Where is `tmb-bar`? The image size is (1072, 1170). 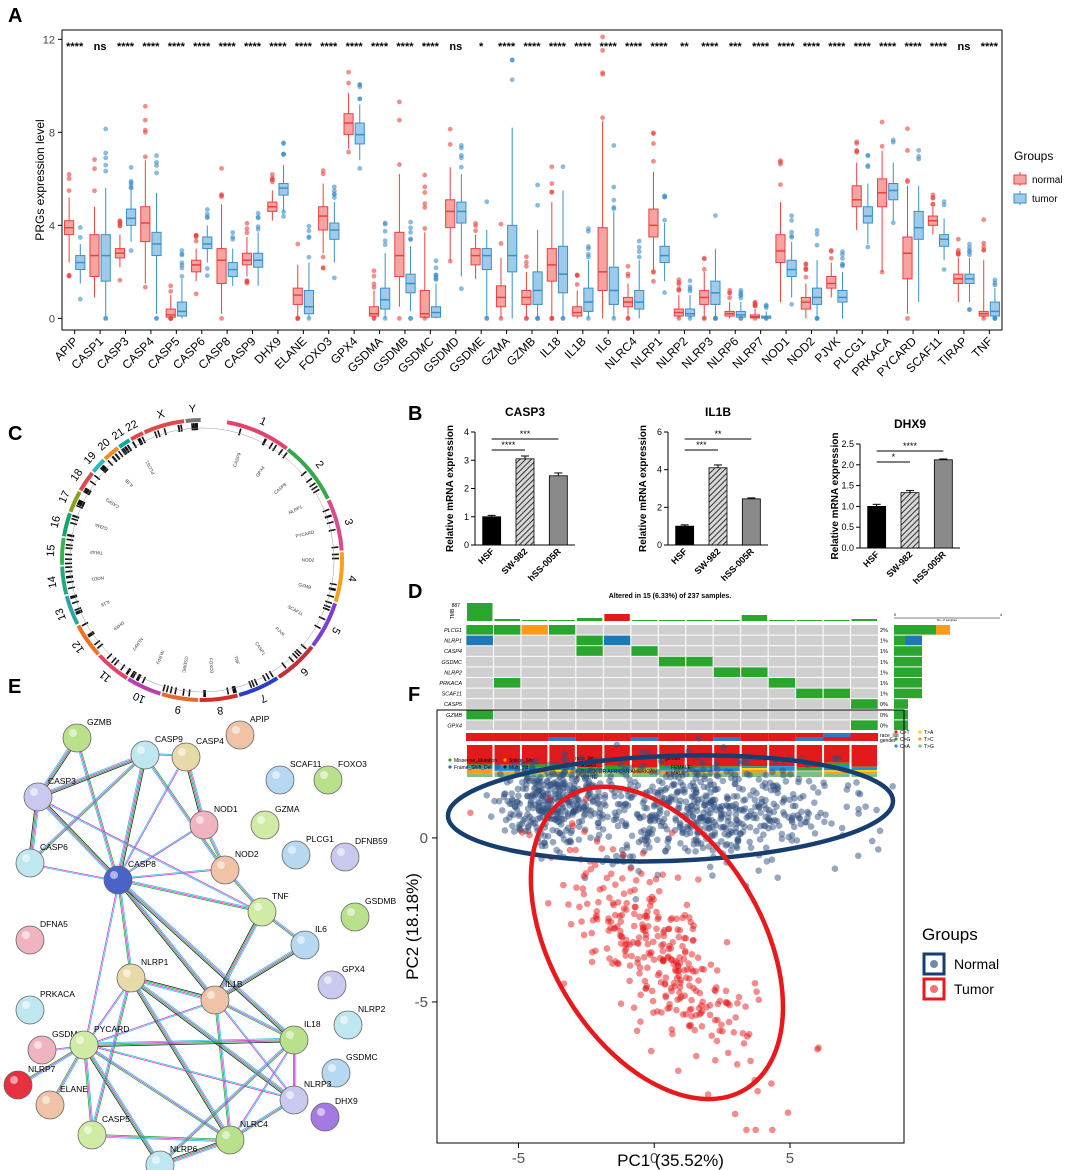
tmb-bar is located at coordinates (672, 620).